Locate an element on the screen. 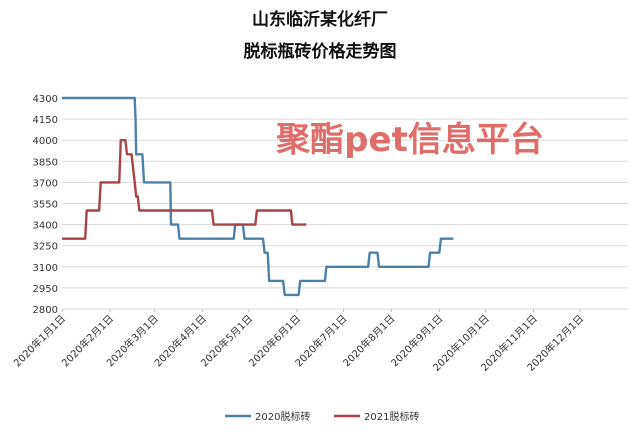  legend-label-1: 2021脱标砖 is located at coordinates (391, 416).